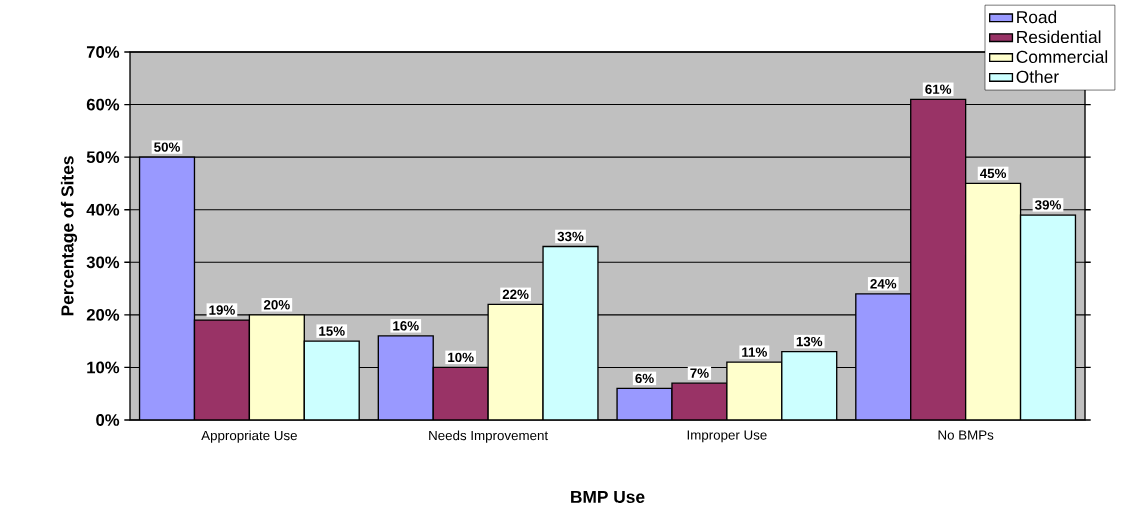  What do you see at coordinates (727, 436) in the screenshot?
I see `x-tick-label: Improper Use` at bounding box center [727, 436].